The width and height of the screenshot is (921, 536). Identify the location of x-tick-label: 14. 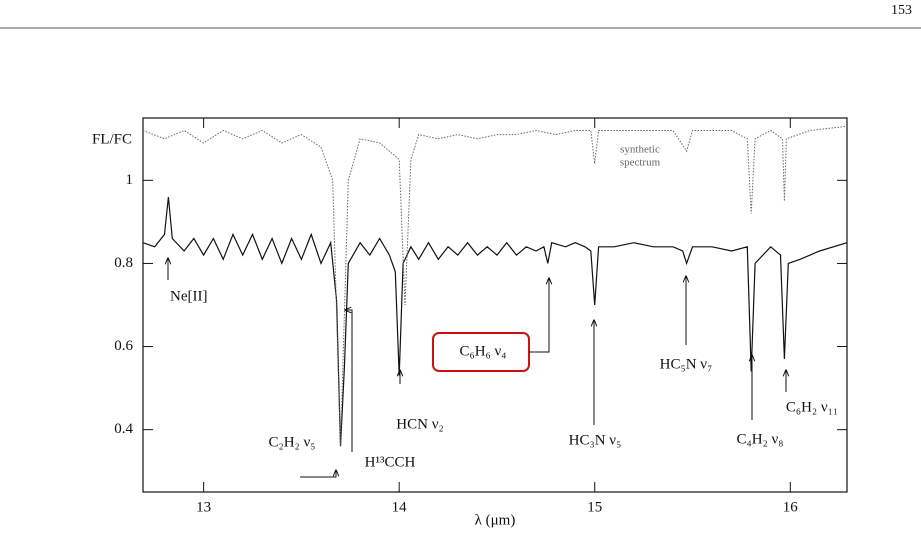
(400, 507).